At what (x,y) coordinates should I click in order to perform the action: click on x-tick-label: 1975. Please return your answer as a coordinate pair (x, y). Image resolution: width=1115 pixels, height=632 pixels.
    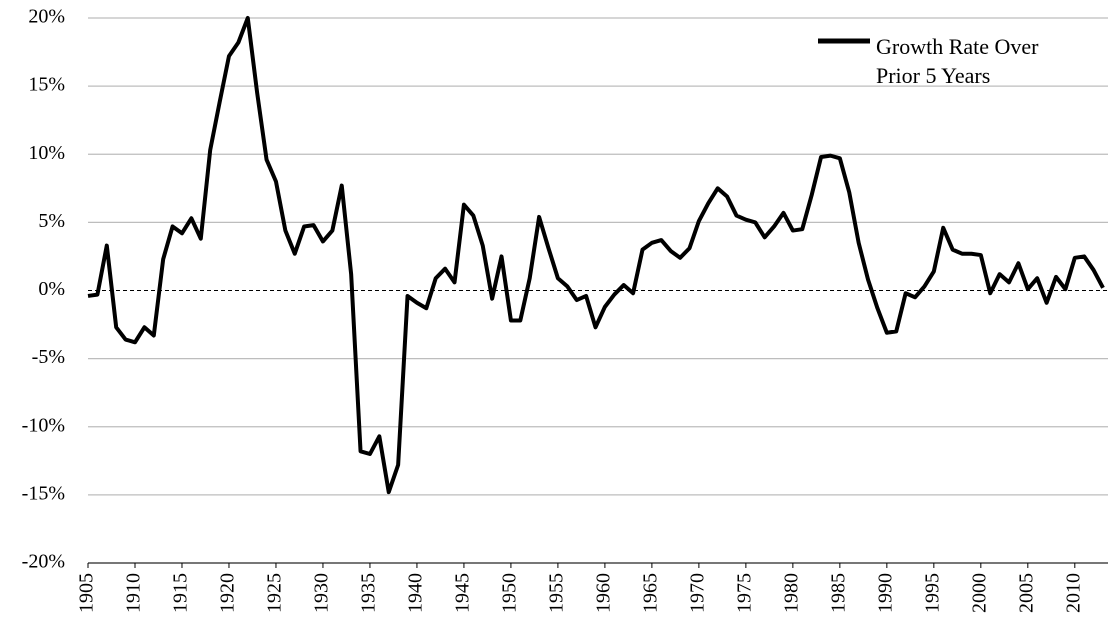
    Looking at the image, I should click on (744, 593).